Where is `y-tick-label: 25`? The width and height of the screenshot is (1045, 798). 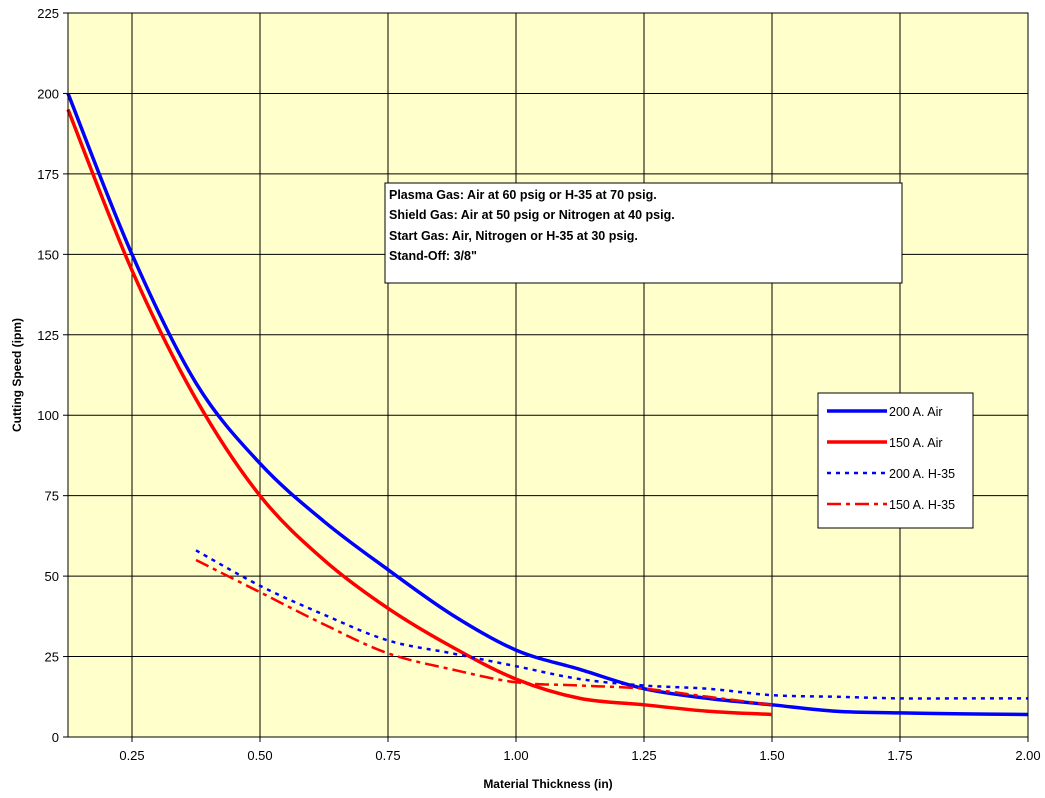 y-tick-label: 25 is located at coordinates (52, 657).